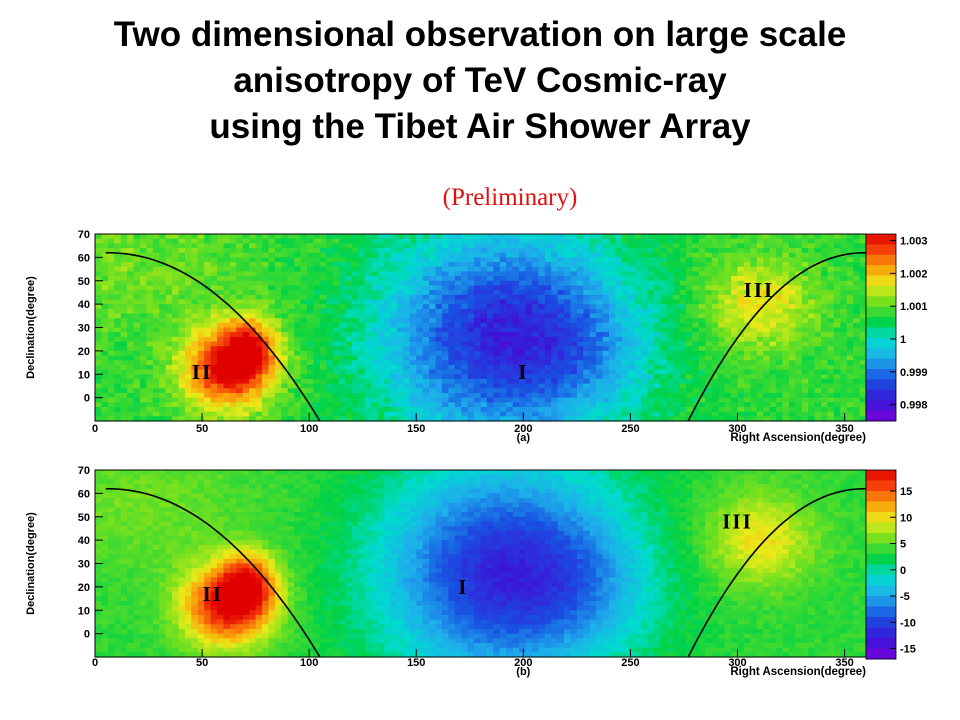 The width and height of the screenshot is (960, 720). Describe the element at coordinates (906, 492) in the screenshot. I see `colorbar-tick-label: 15` at that location.